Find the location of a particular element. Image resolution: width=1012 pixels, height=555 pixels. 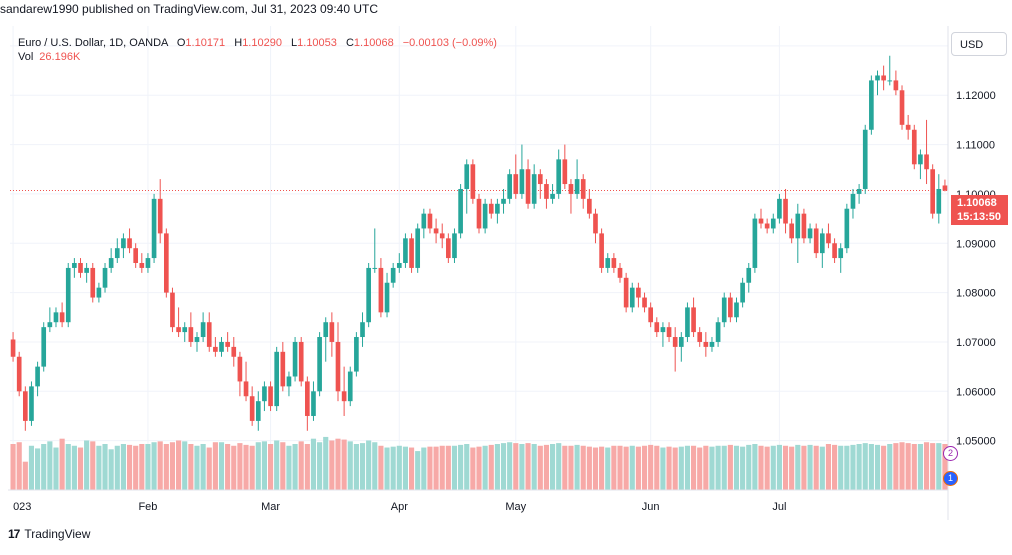

event-badge-icon: 1 is located at coordinates (950, 478).